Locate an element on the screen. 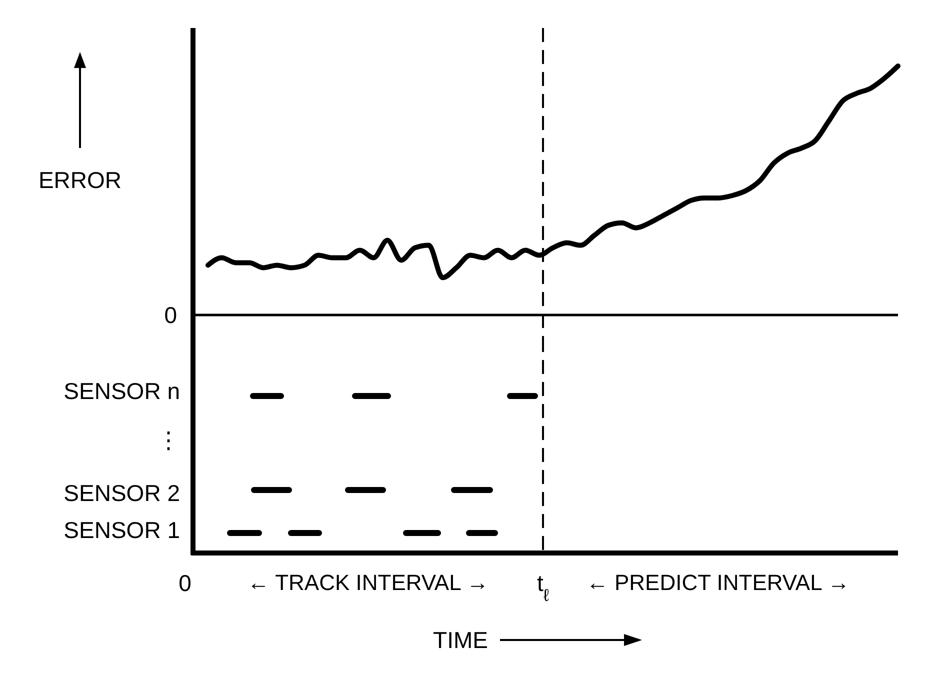  text: SENSOR 1 is located at coordinates (122, 530).